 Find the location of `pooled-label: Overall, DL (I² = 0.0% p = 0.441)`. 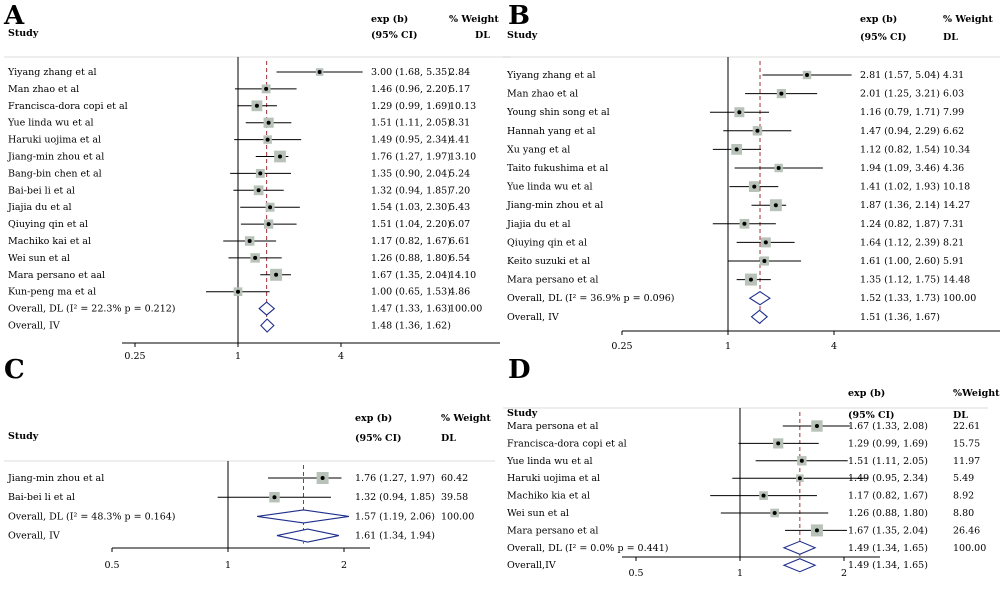

pooled-label: Overall, DL (I² = 0.0% p = 0.441) is located at coordinates (587, 548).